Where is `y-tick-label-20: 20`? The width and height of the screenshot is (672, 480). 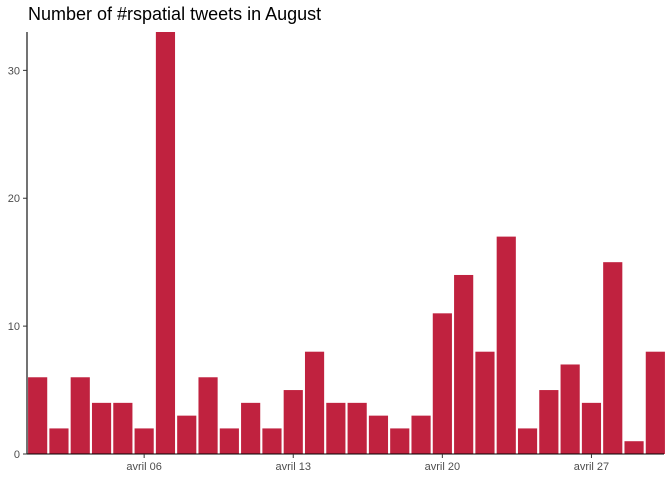
y-tick-label-20: 20 is located at coordinates (14, 199).